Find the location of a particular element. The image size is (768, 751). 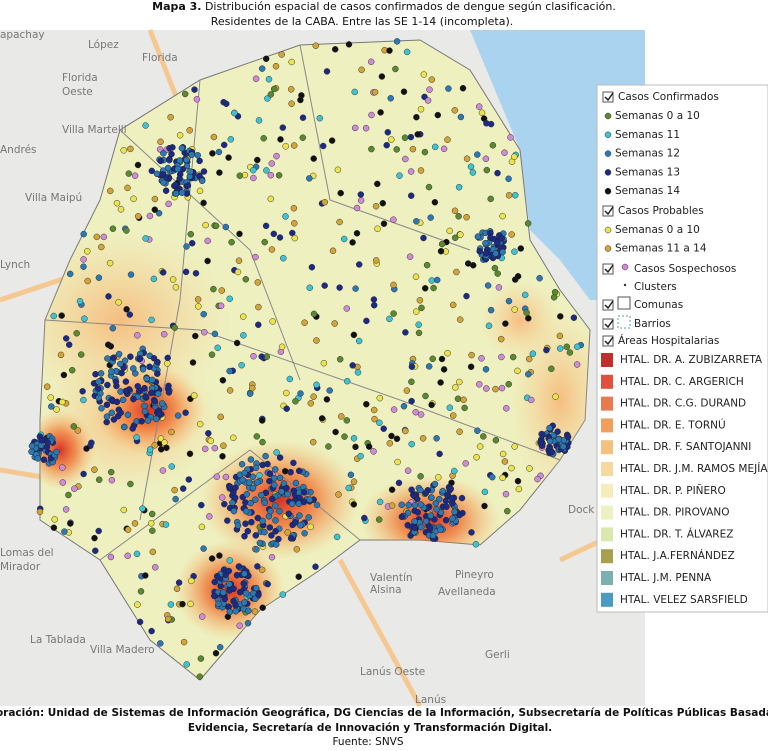

legend-label: Casos Confirmados is located at coordinates (668, 97).